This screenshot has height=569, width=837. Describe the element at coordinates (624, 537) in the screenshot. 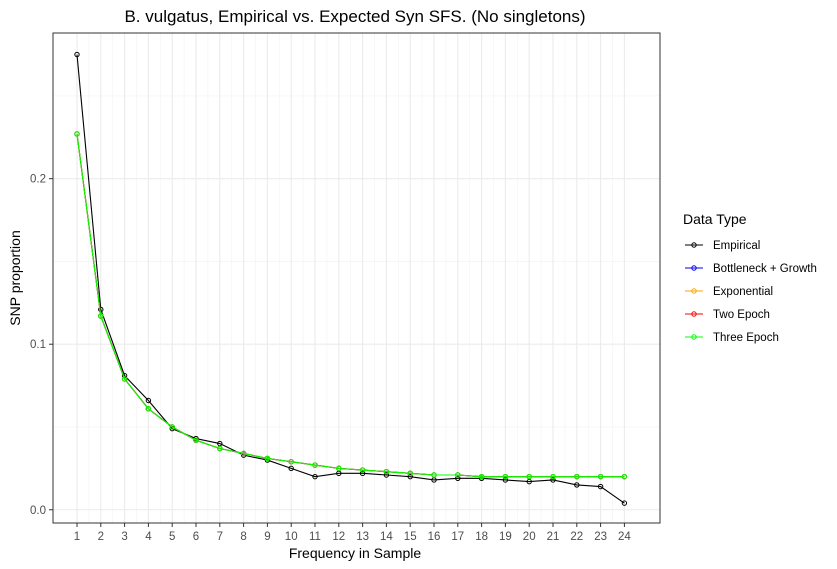

I see `x-tick-label: 24` at that location.